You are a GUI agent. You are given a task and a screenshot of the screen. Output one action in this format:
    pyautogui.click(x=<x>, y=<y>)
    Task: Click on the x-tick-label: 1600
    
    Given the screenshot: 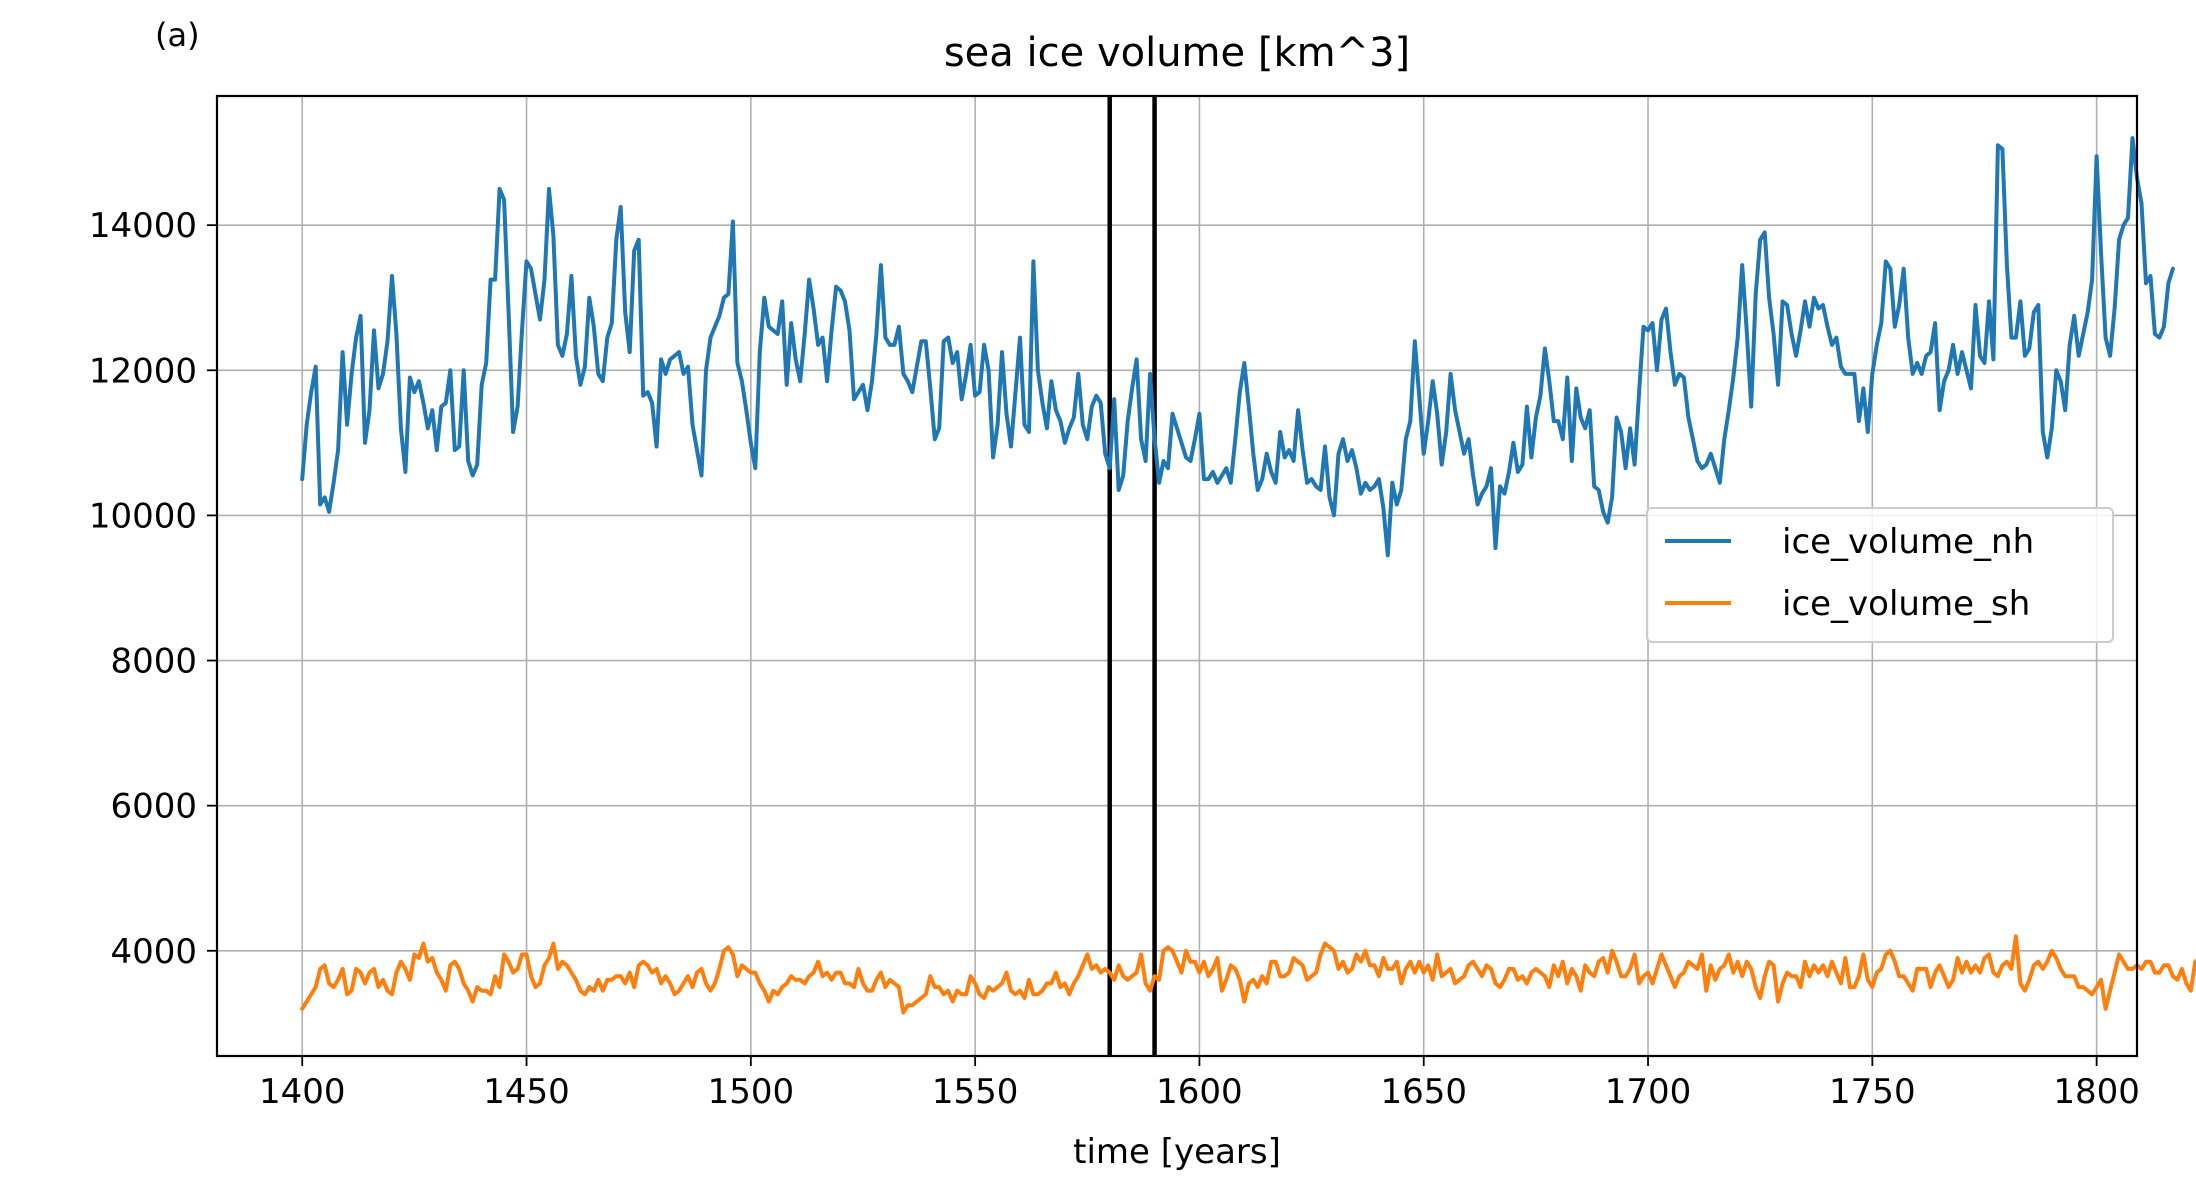 What is the action you would take?
    pyautogui.click(x=1199, y=1092)
    